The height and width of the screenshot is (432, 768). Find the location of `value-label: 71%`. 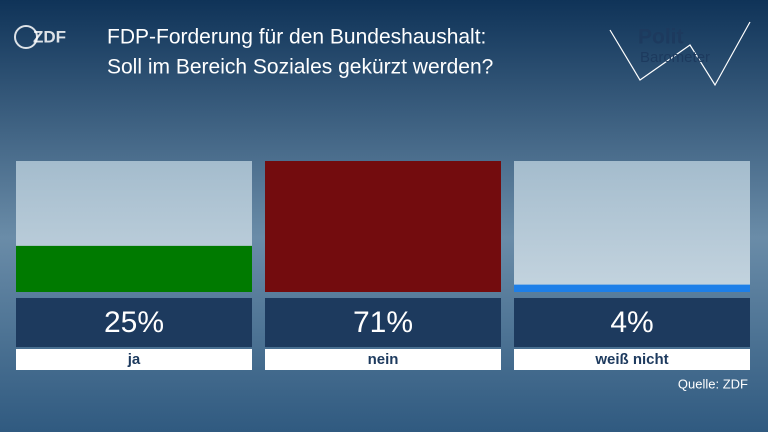

value-label: 71% is located at coordinates (383, 322).